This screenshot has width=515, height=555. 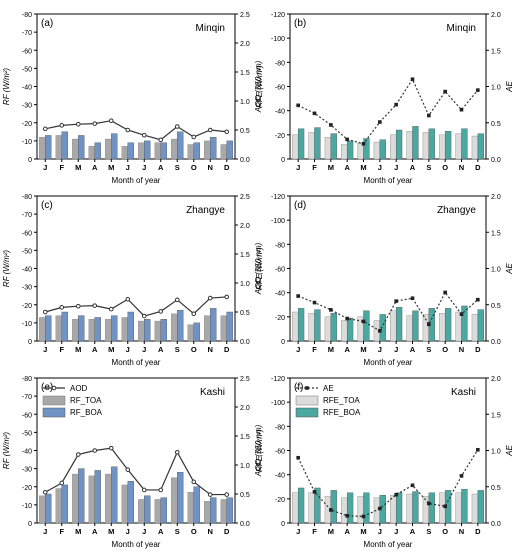 What do you see at coordinates (328, 388) in the screenshot?
I see `legend-line-label: AE` at bounding box center [328, 388].